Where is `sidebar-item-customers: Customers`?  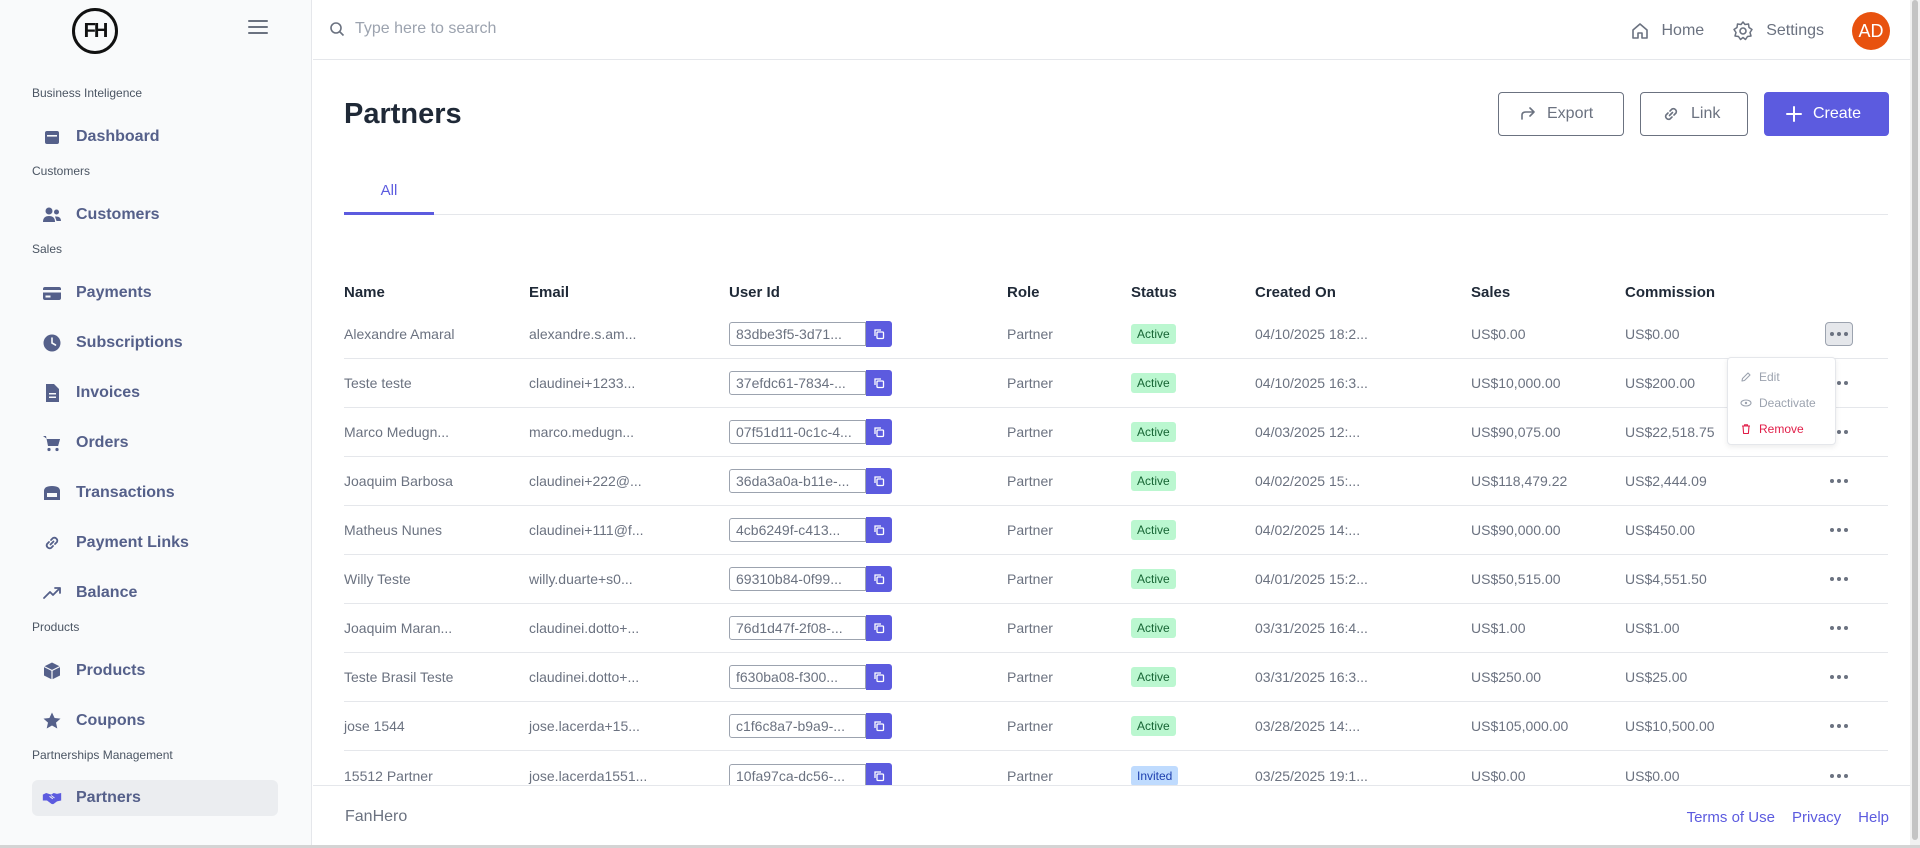 sidebar-item-customers: Customers is located at coordinates (155, 215).